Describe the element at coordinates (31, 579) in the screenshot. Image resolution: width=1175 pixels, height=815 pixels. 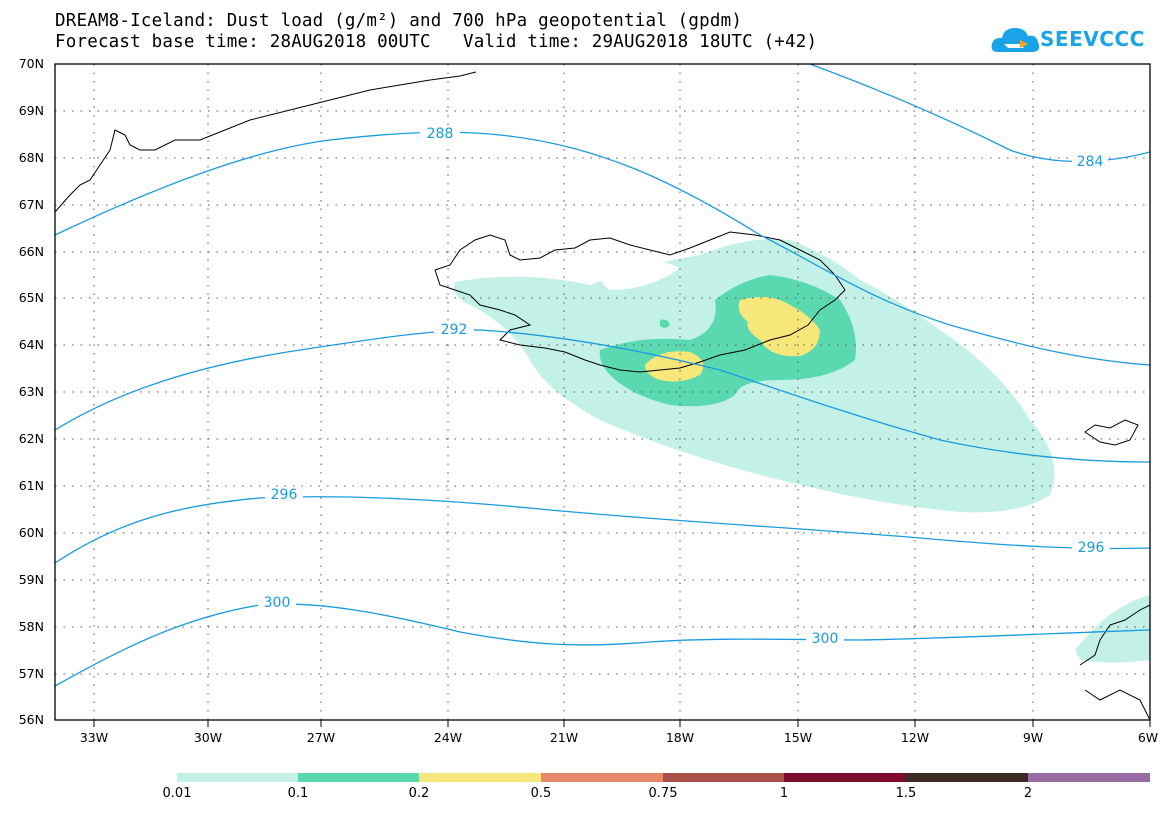
I see `lat-label: 59N` at that location.